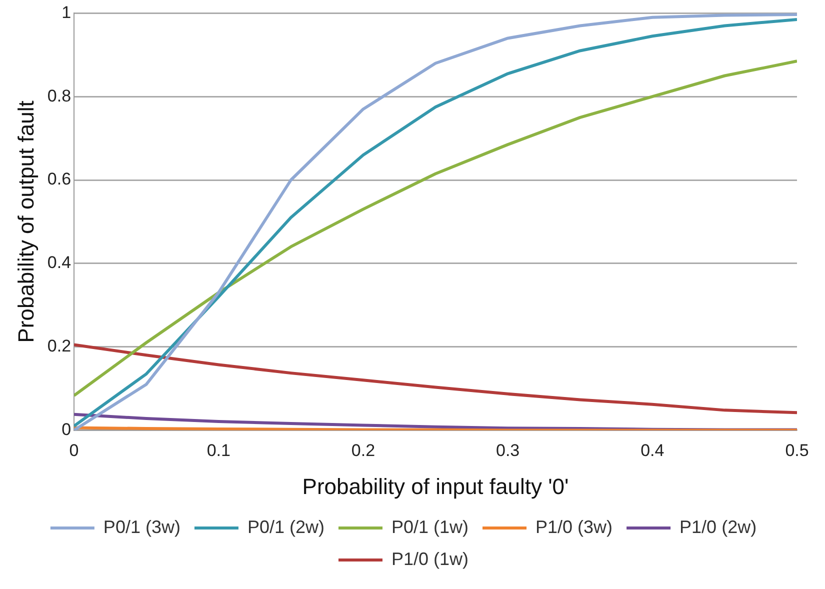  Describe the element at coordinates (797, 450) in the screenshot. I see `x-tick-label: 0.5` at that location.